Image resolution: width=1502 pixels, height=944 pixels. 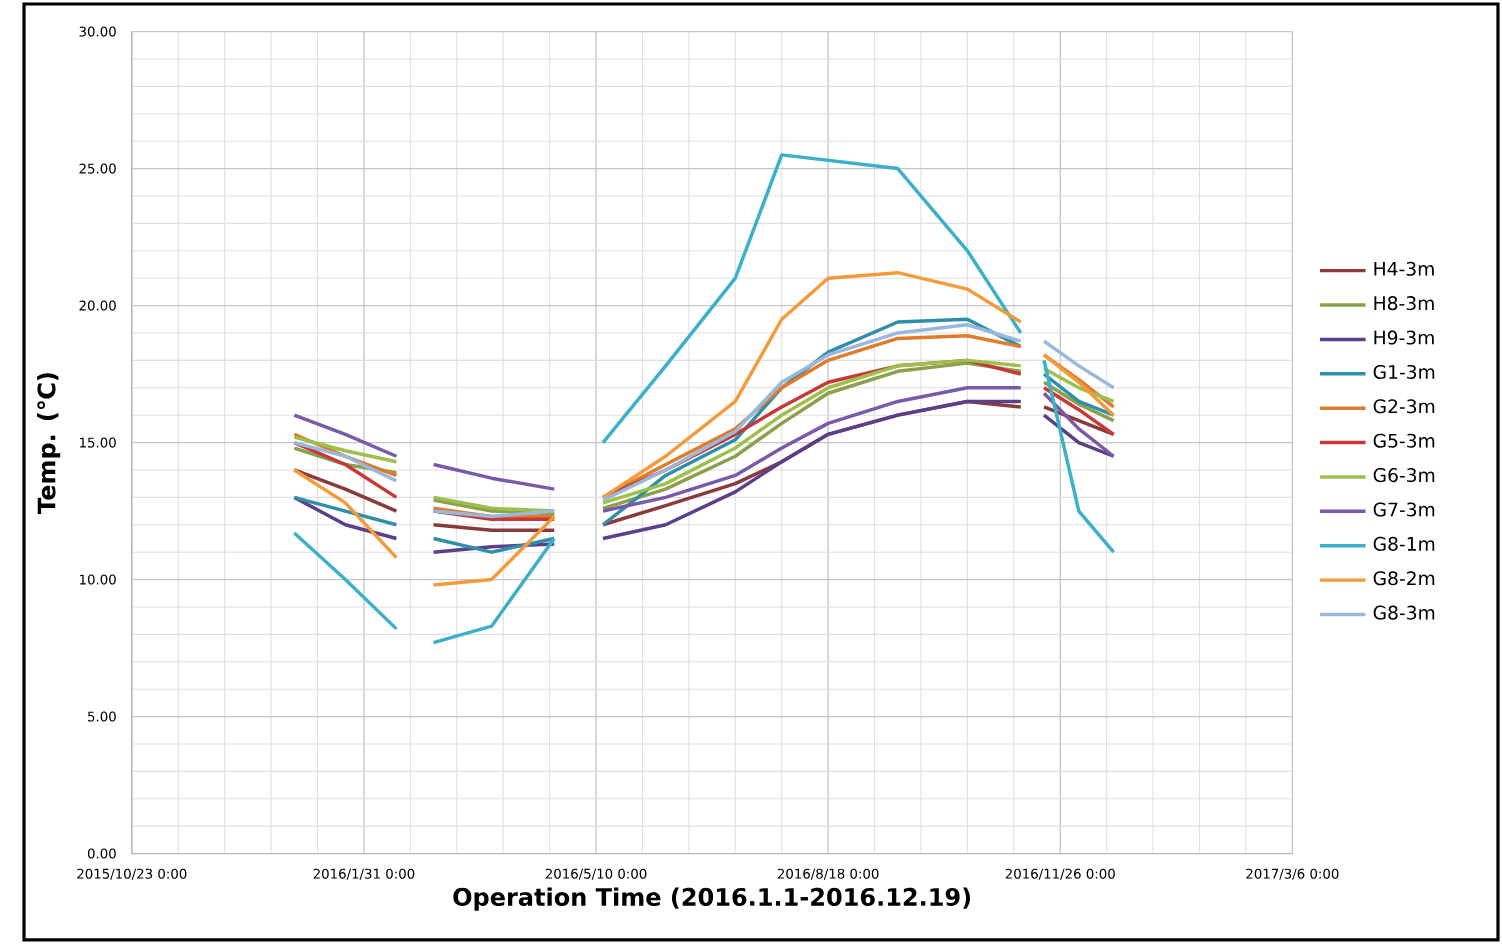 I want to click on legend-label: H8-3m, so click(x=1404, y=303).